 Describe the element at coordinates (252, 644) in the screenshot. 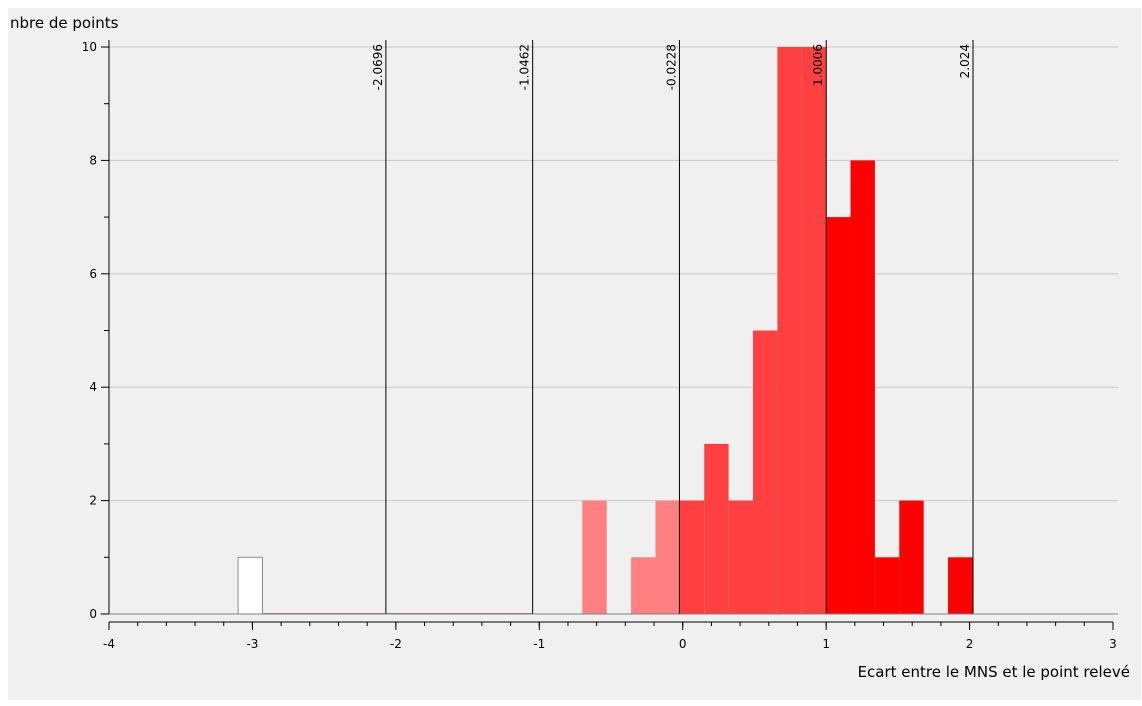

I see `x-tick-label: -3` at that location.